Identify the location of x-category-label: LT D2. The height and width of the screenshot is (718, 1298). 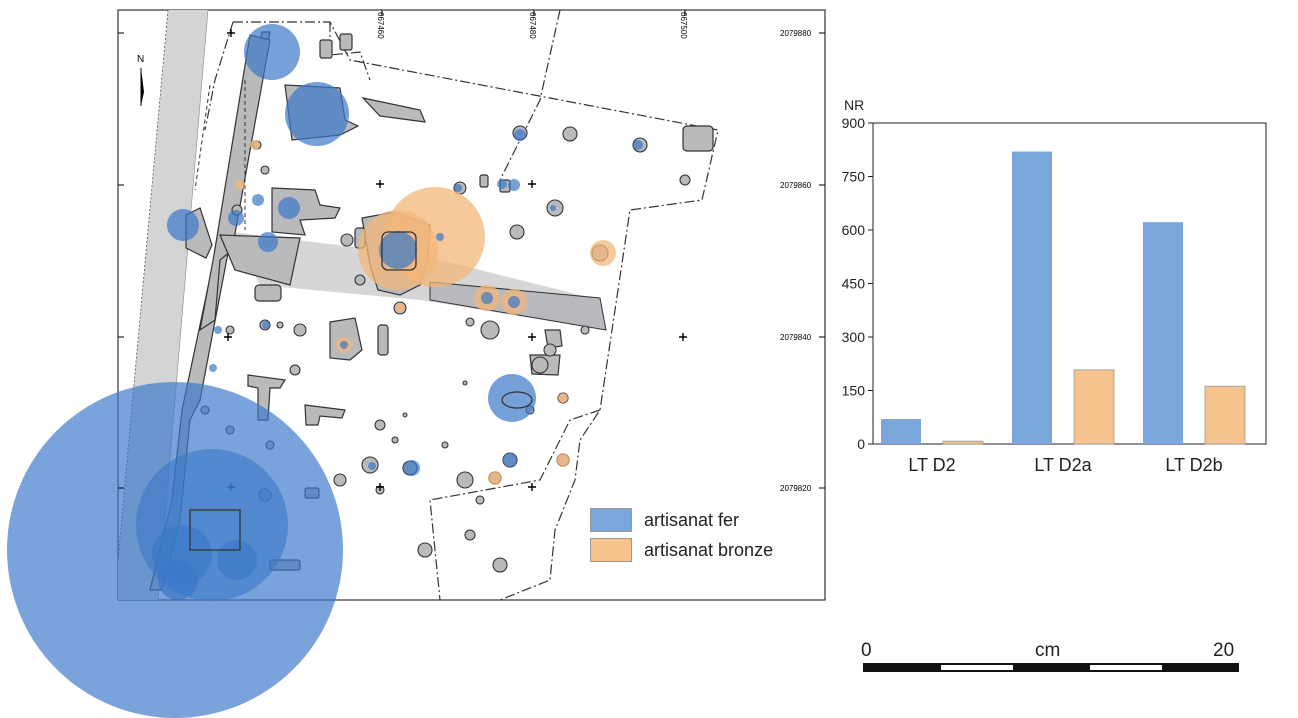
(931, 465).